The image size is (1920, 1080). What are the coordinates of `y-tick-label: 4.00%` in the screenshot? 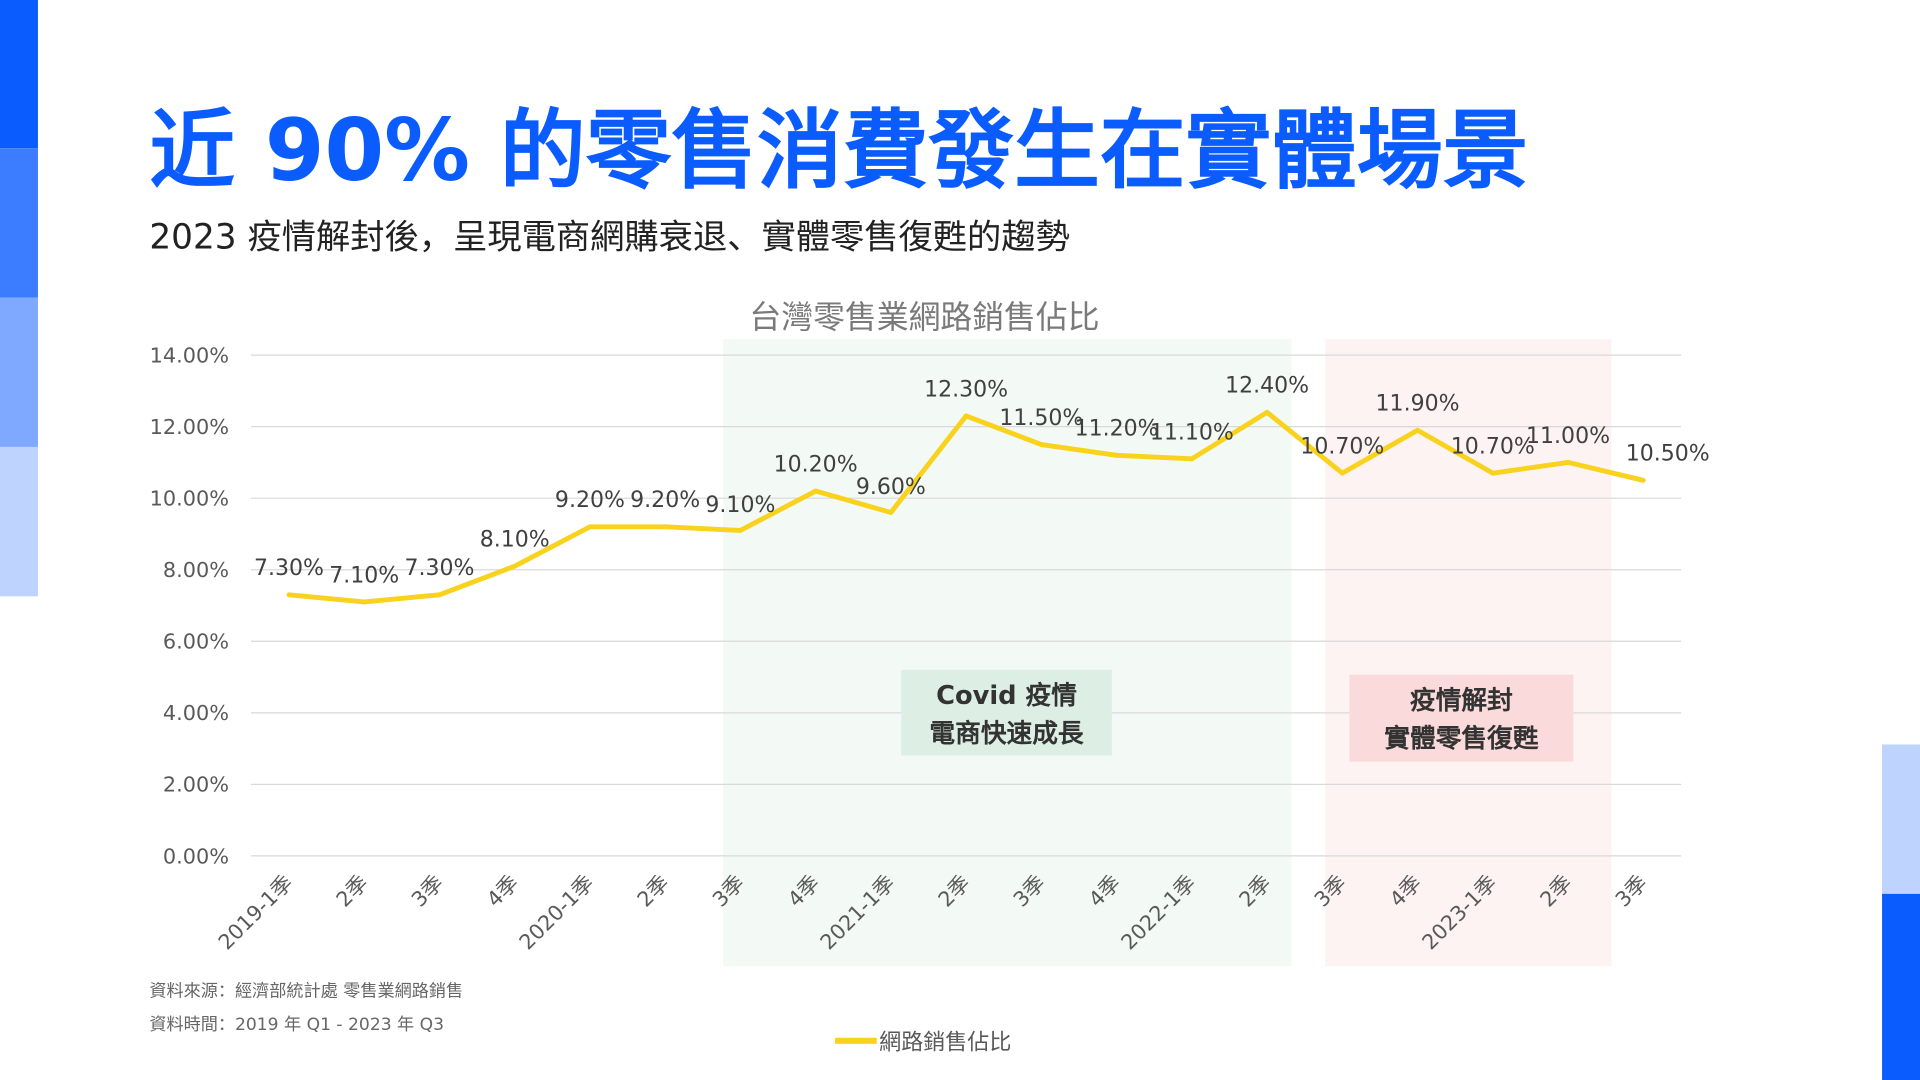 It's located at (196, 713).